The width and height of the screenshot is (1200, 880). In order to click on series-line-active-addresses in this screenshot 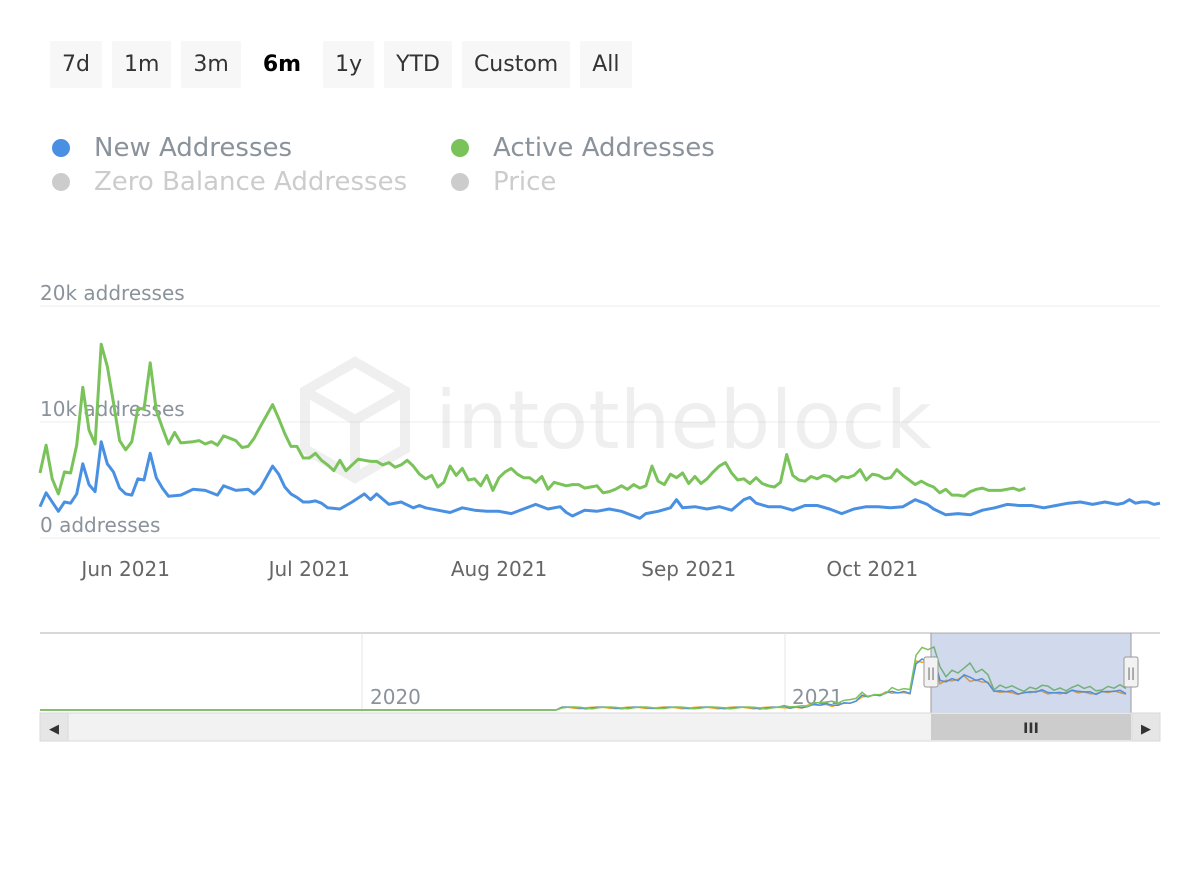, I will do `click(532, 420)`.